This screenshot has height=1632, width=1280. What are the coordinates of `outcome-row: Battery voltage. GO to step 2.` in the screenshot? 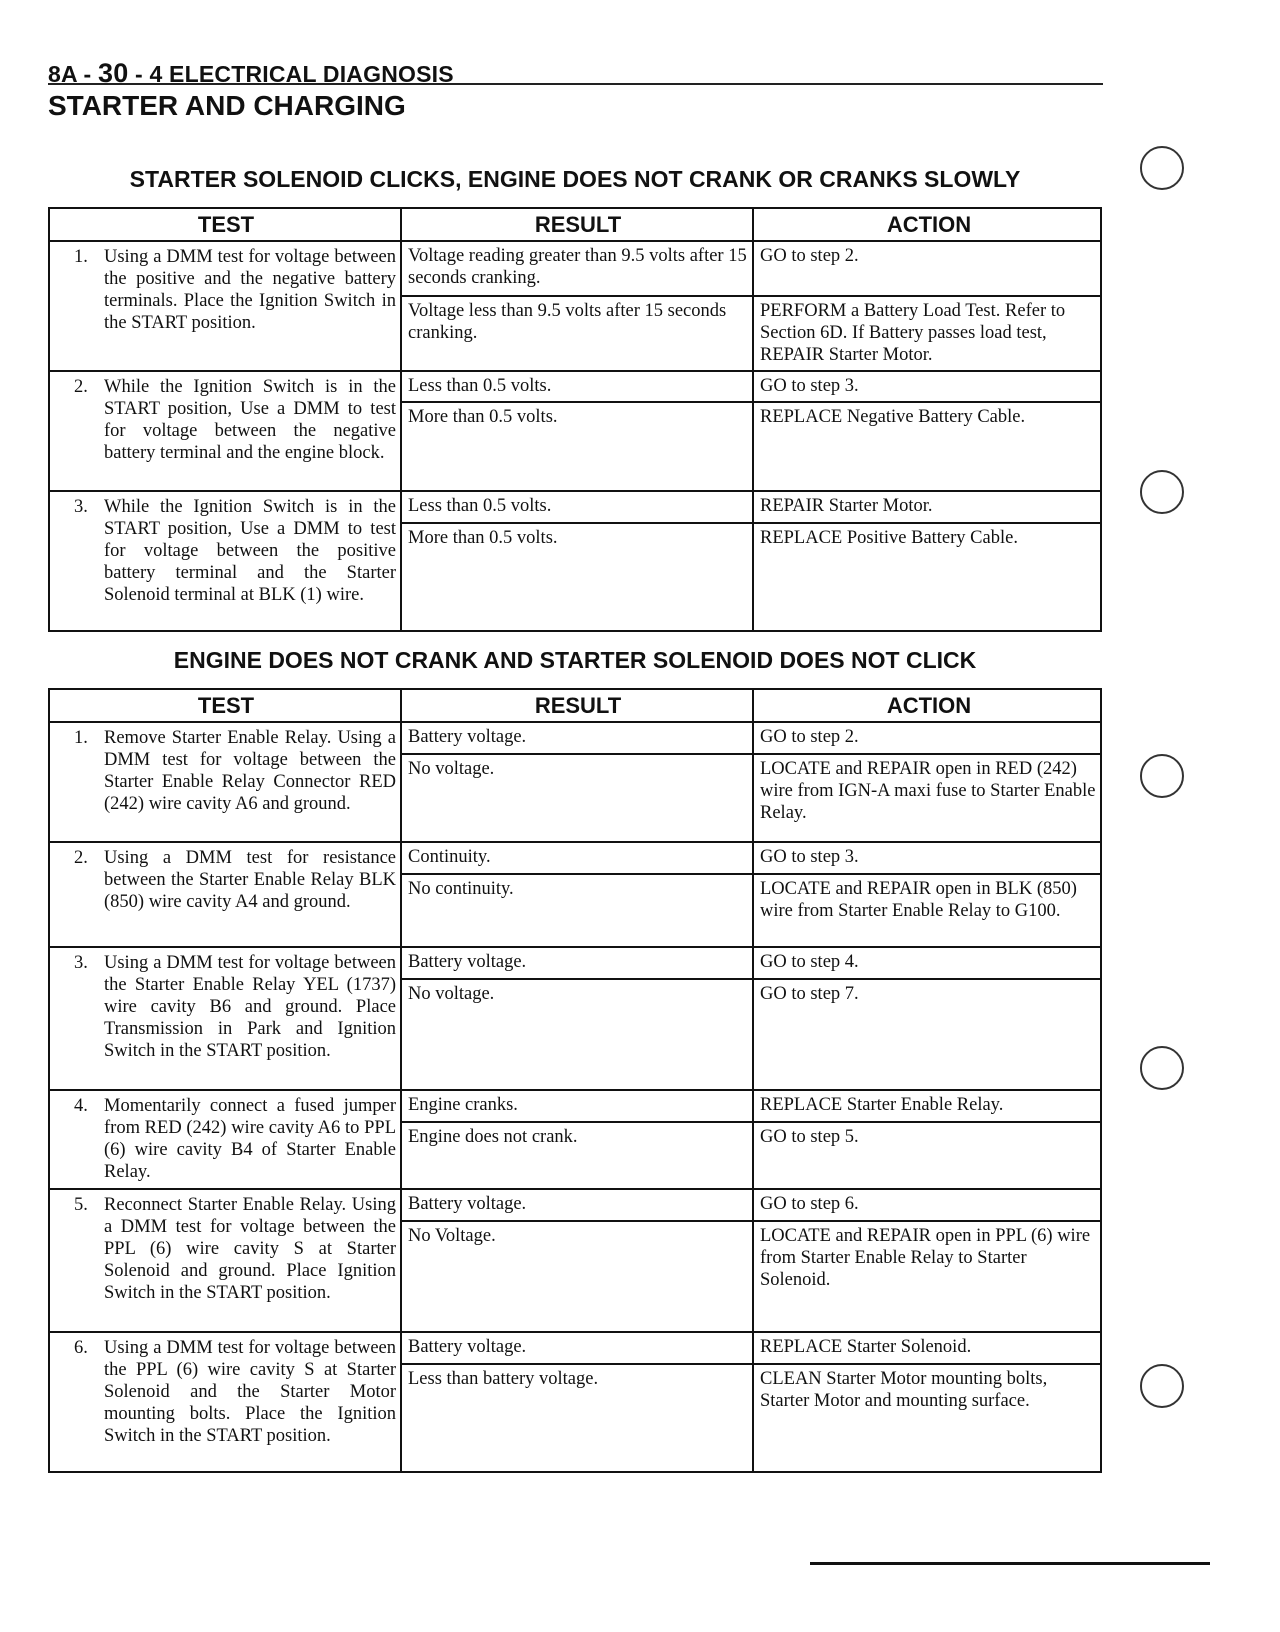 It's located at (751, 739).